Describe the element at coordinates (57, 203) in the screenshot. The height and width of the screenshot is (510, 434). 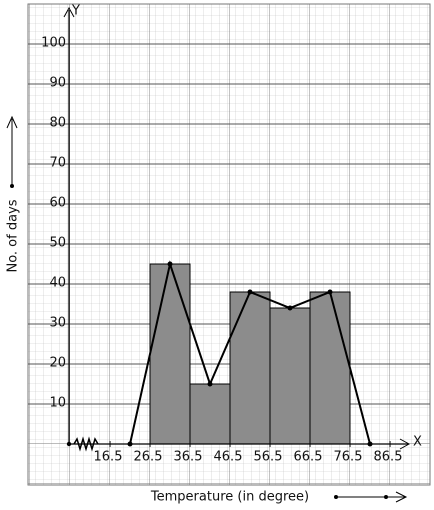
I see `y-tick-label: 60` at that location.